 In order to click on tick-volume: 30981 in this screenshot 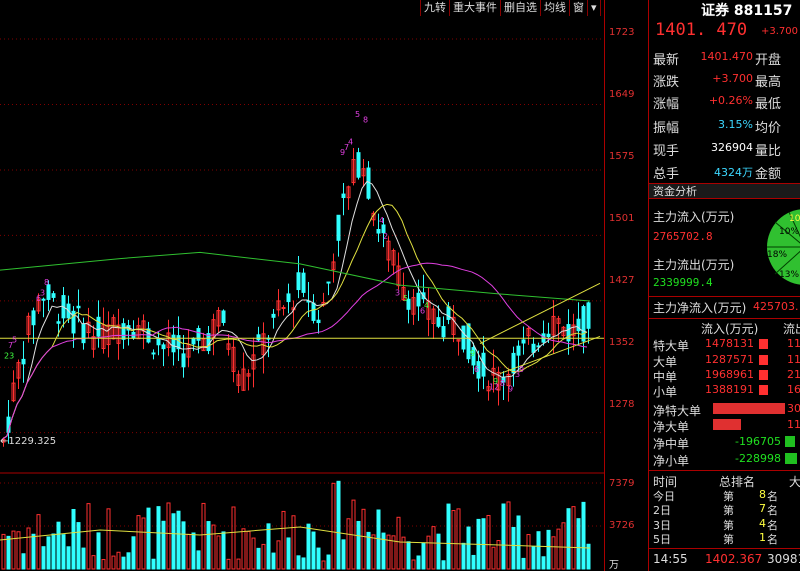, I will do `click(783, 559)`.